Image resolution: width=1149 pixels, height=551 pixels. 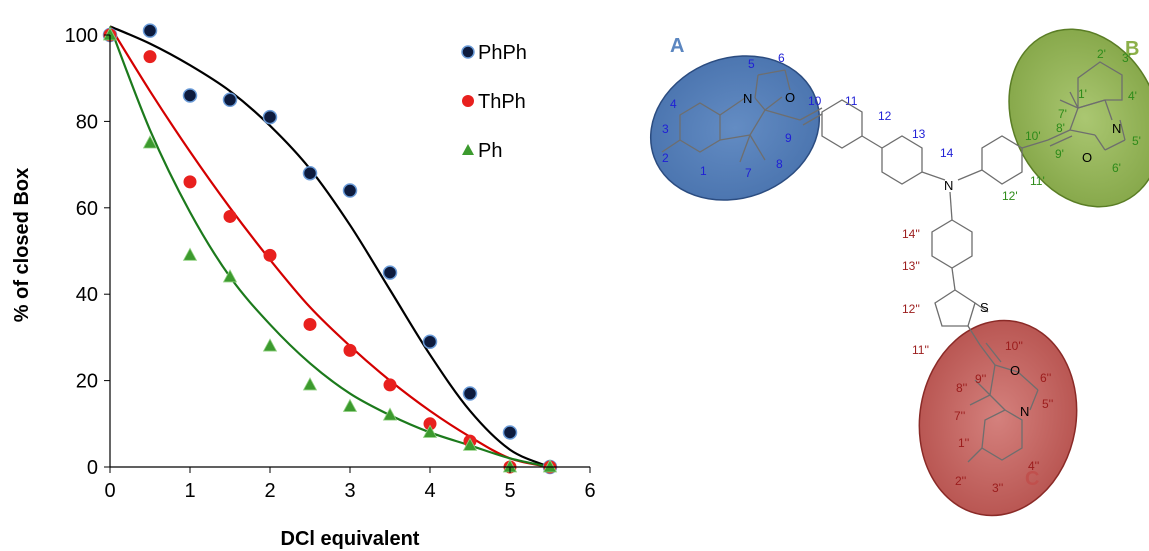 What do you see at coordinates (1116, 128) in the screenshot?
I see `atom-n-b: N` at bounding box center [1116, 128].